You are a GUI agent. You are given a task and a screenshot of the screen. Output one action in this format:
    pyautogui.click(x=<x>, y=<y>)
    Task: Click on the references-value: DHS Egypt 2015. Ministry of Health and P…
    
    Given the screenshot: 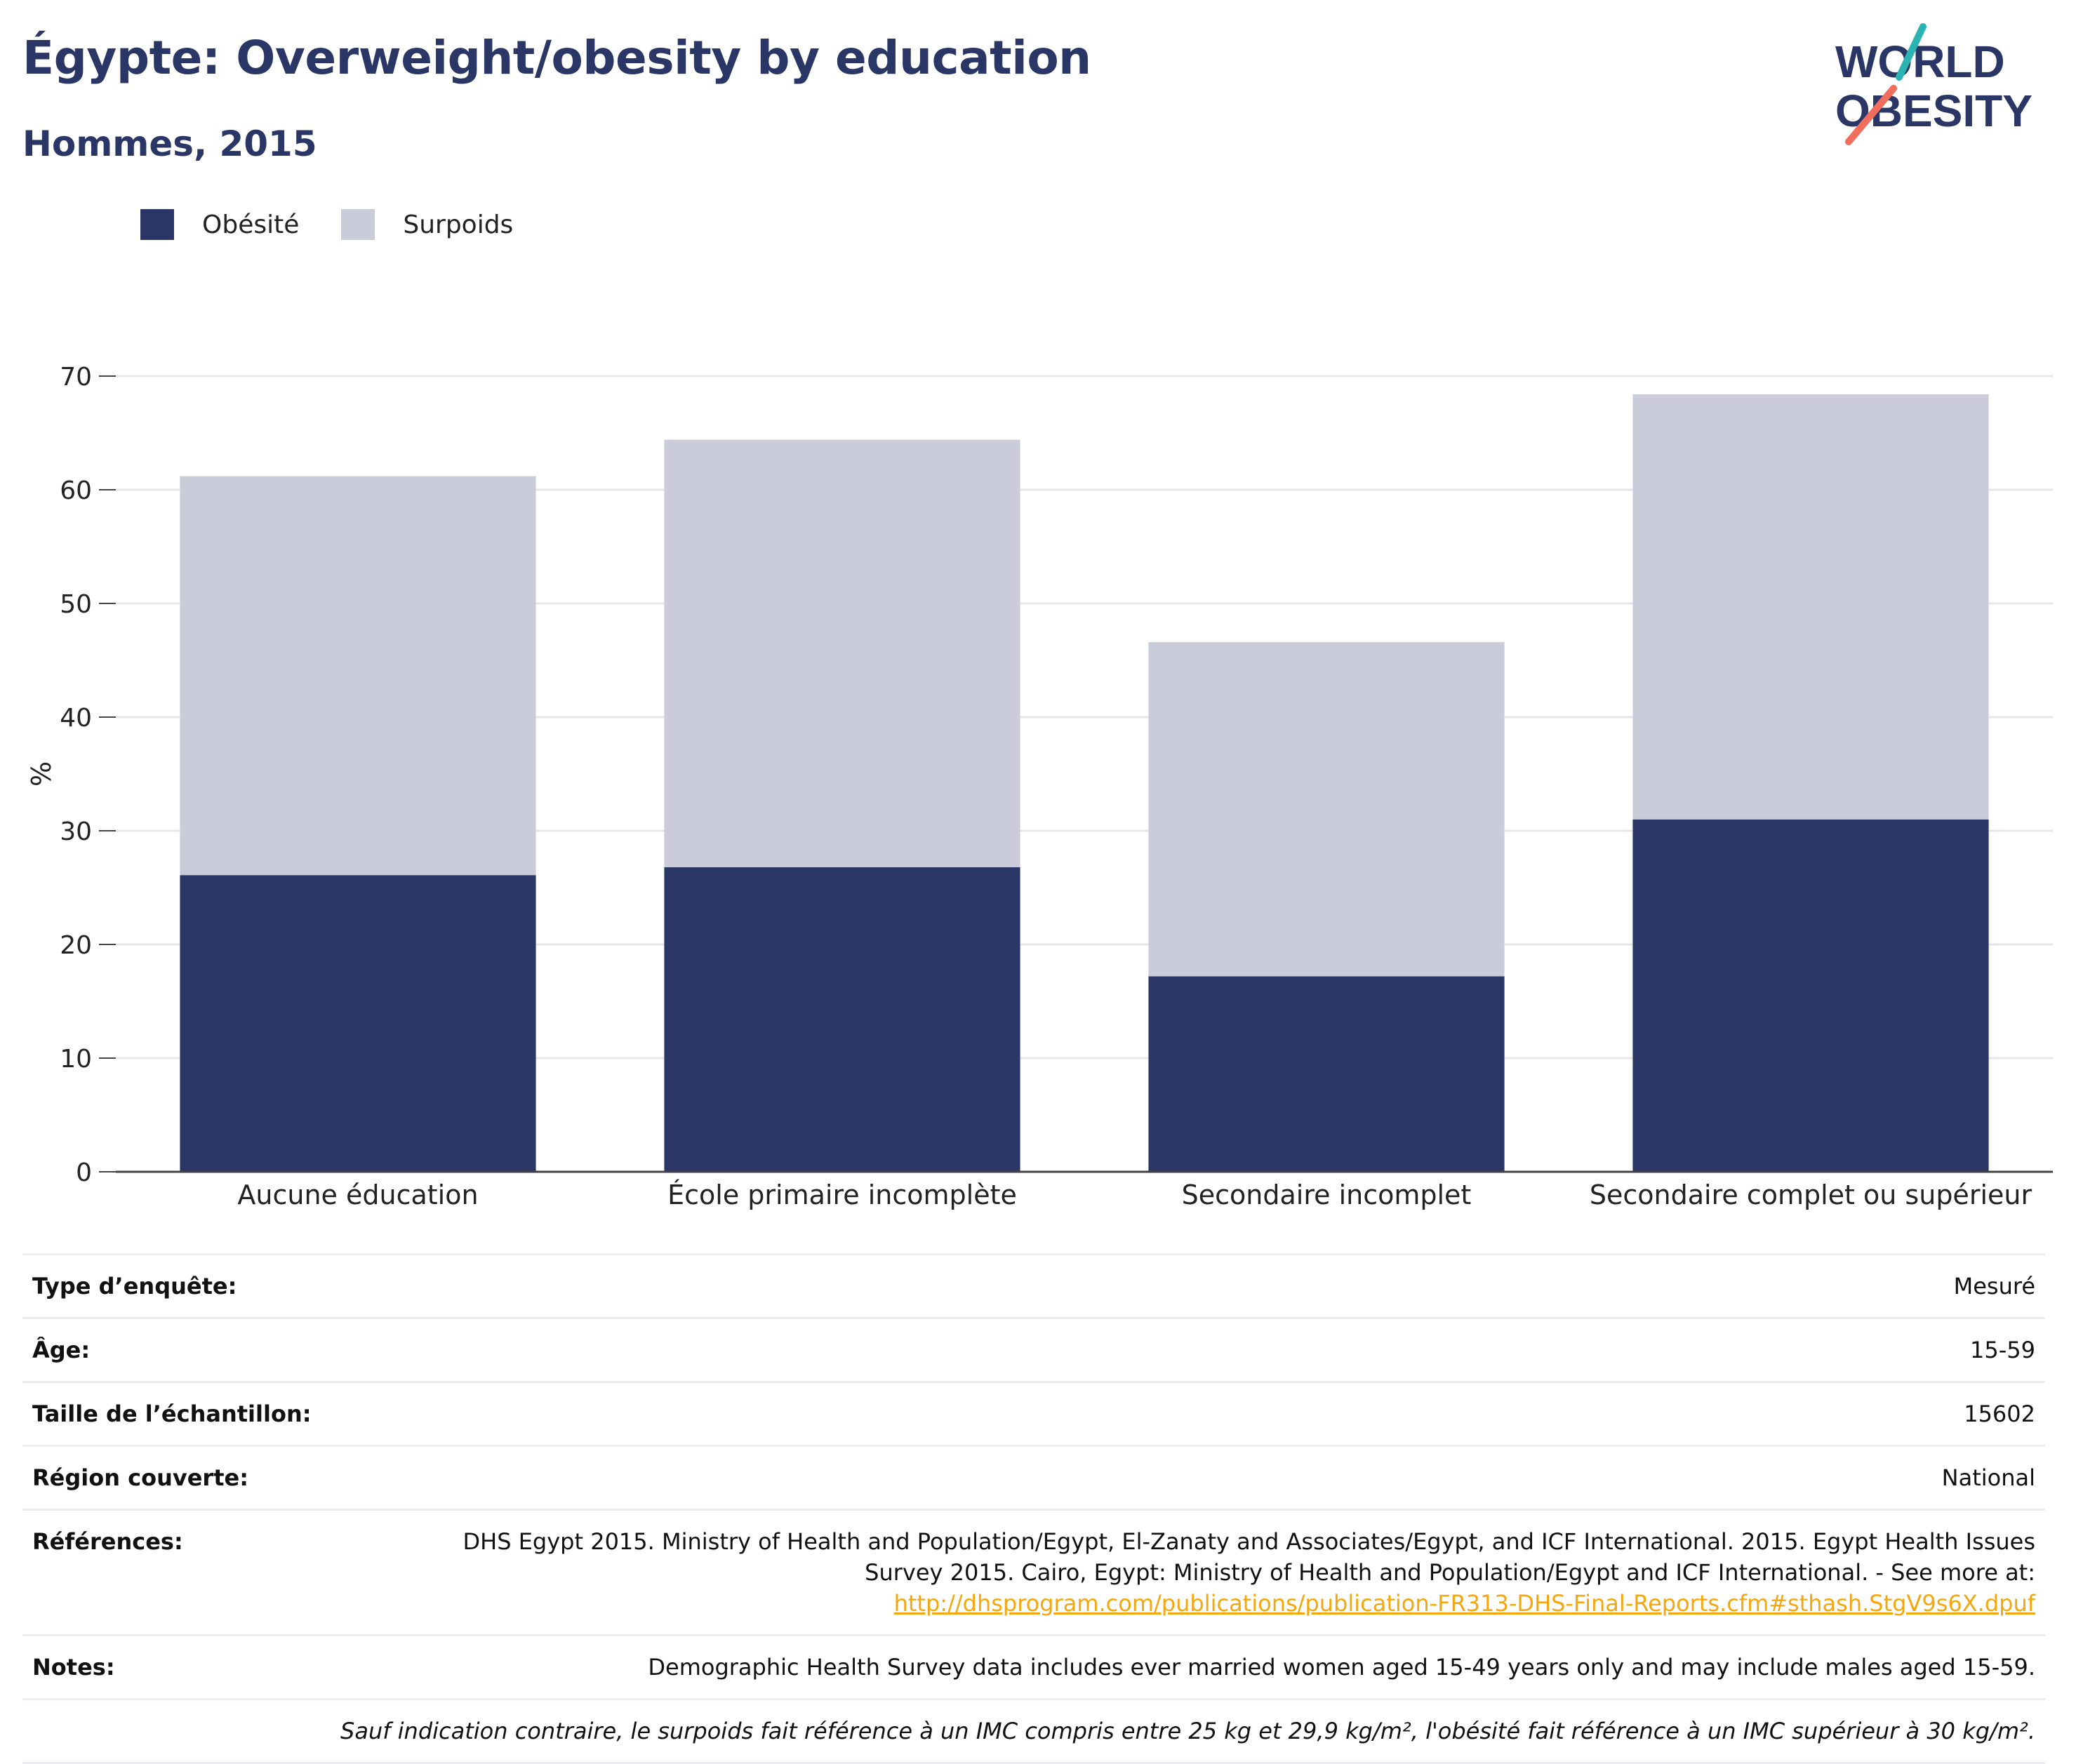 What is the action you would take?
    pyautogui.click(x=1226, y=1572)
    